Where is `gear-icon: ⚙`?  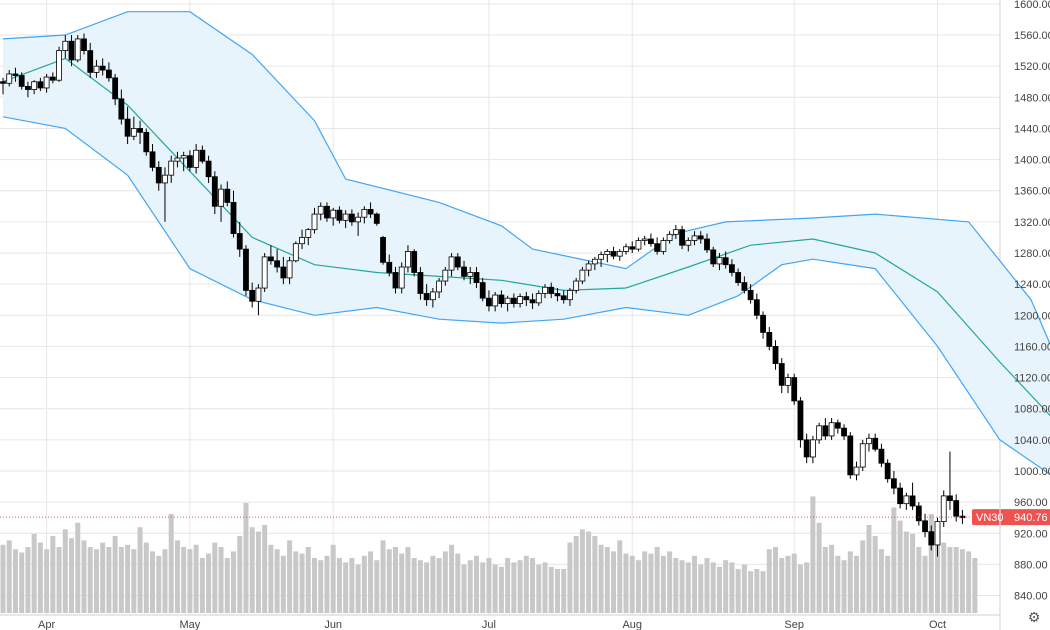 gear-icon: ⚙ is located at coordinates (1034, 618).